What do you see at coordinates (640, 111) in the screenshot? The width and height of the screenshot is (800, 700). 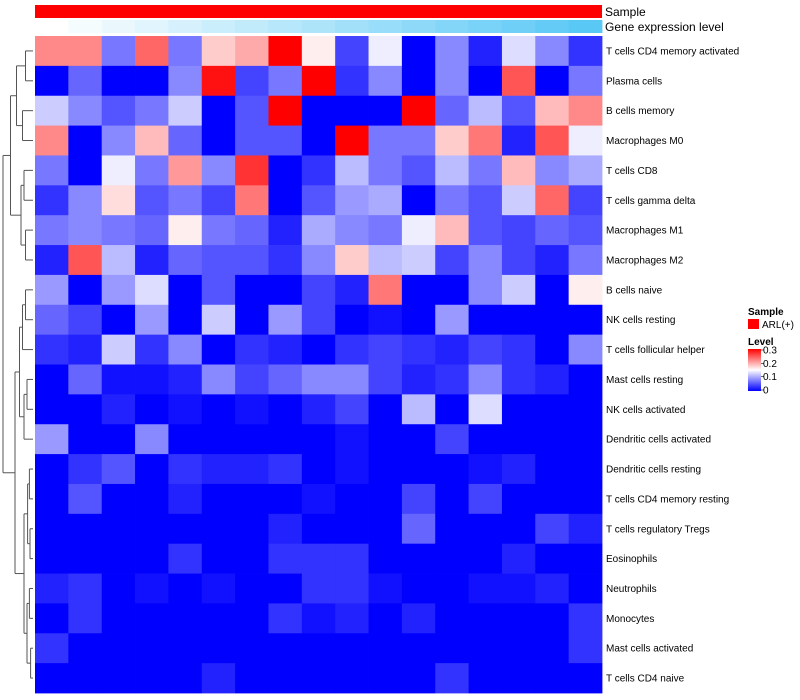 I see `row-label: B cells memory` at bounding box center [640, 111].